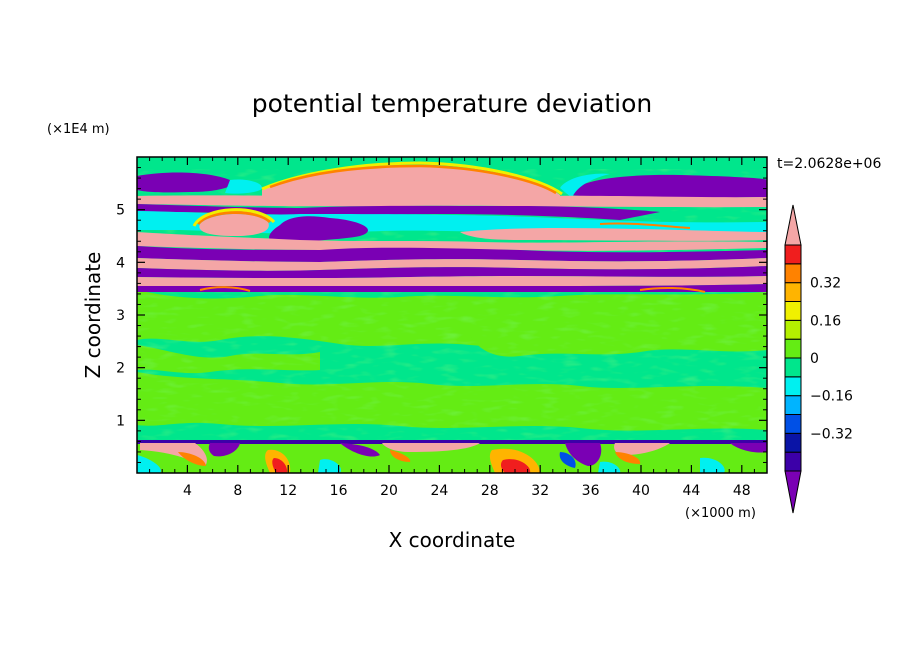  I want to click on mid-salmon-right, so click(613, 234).